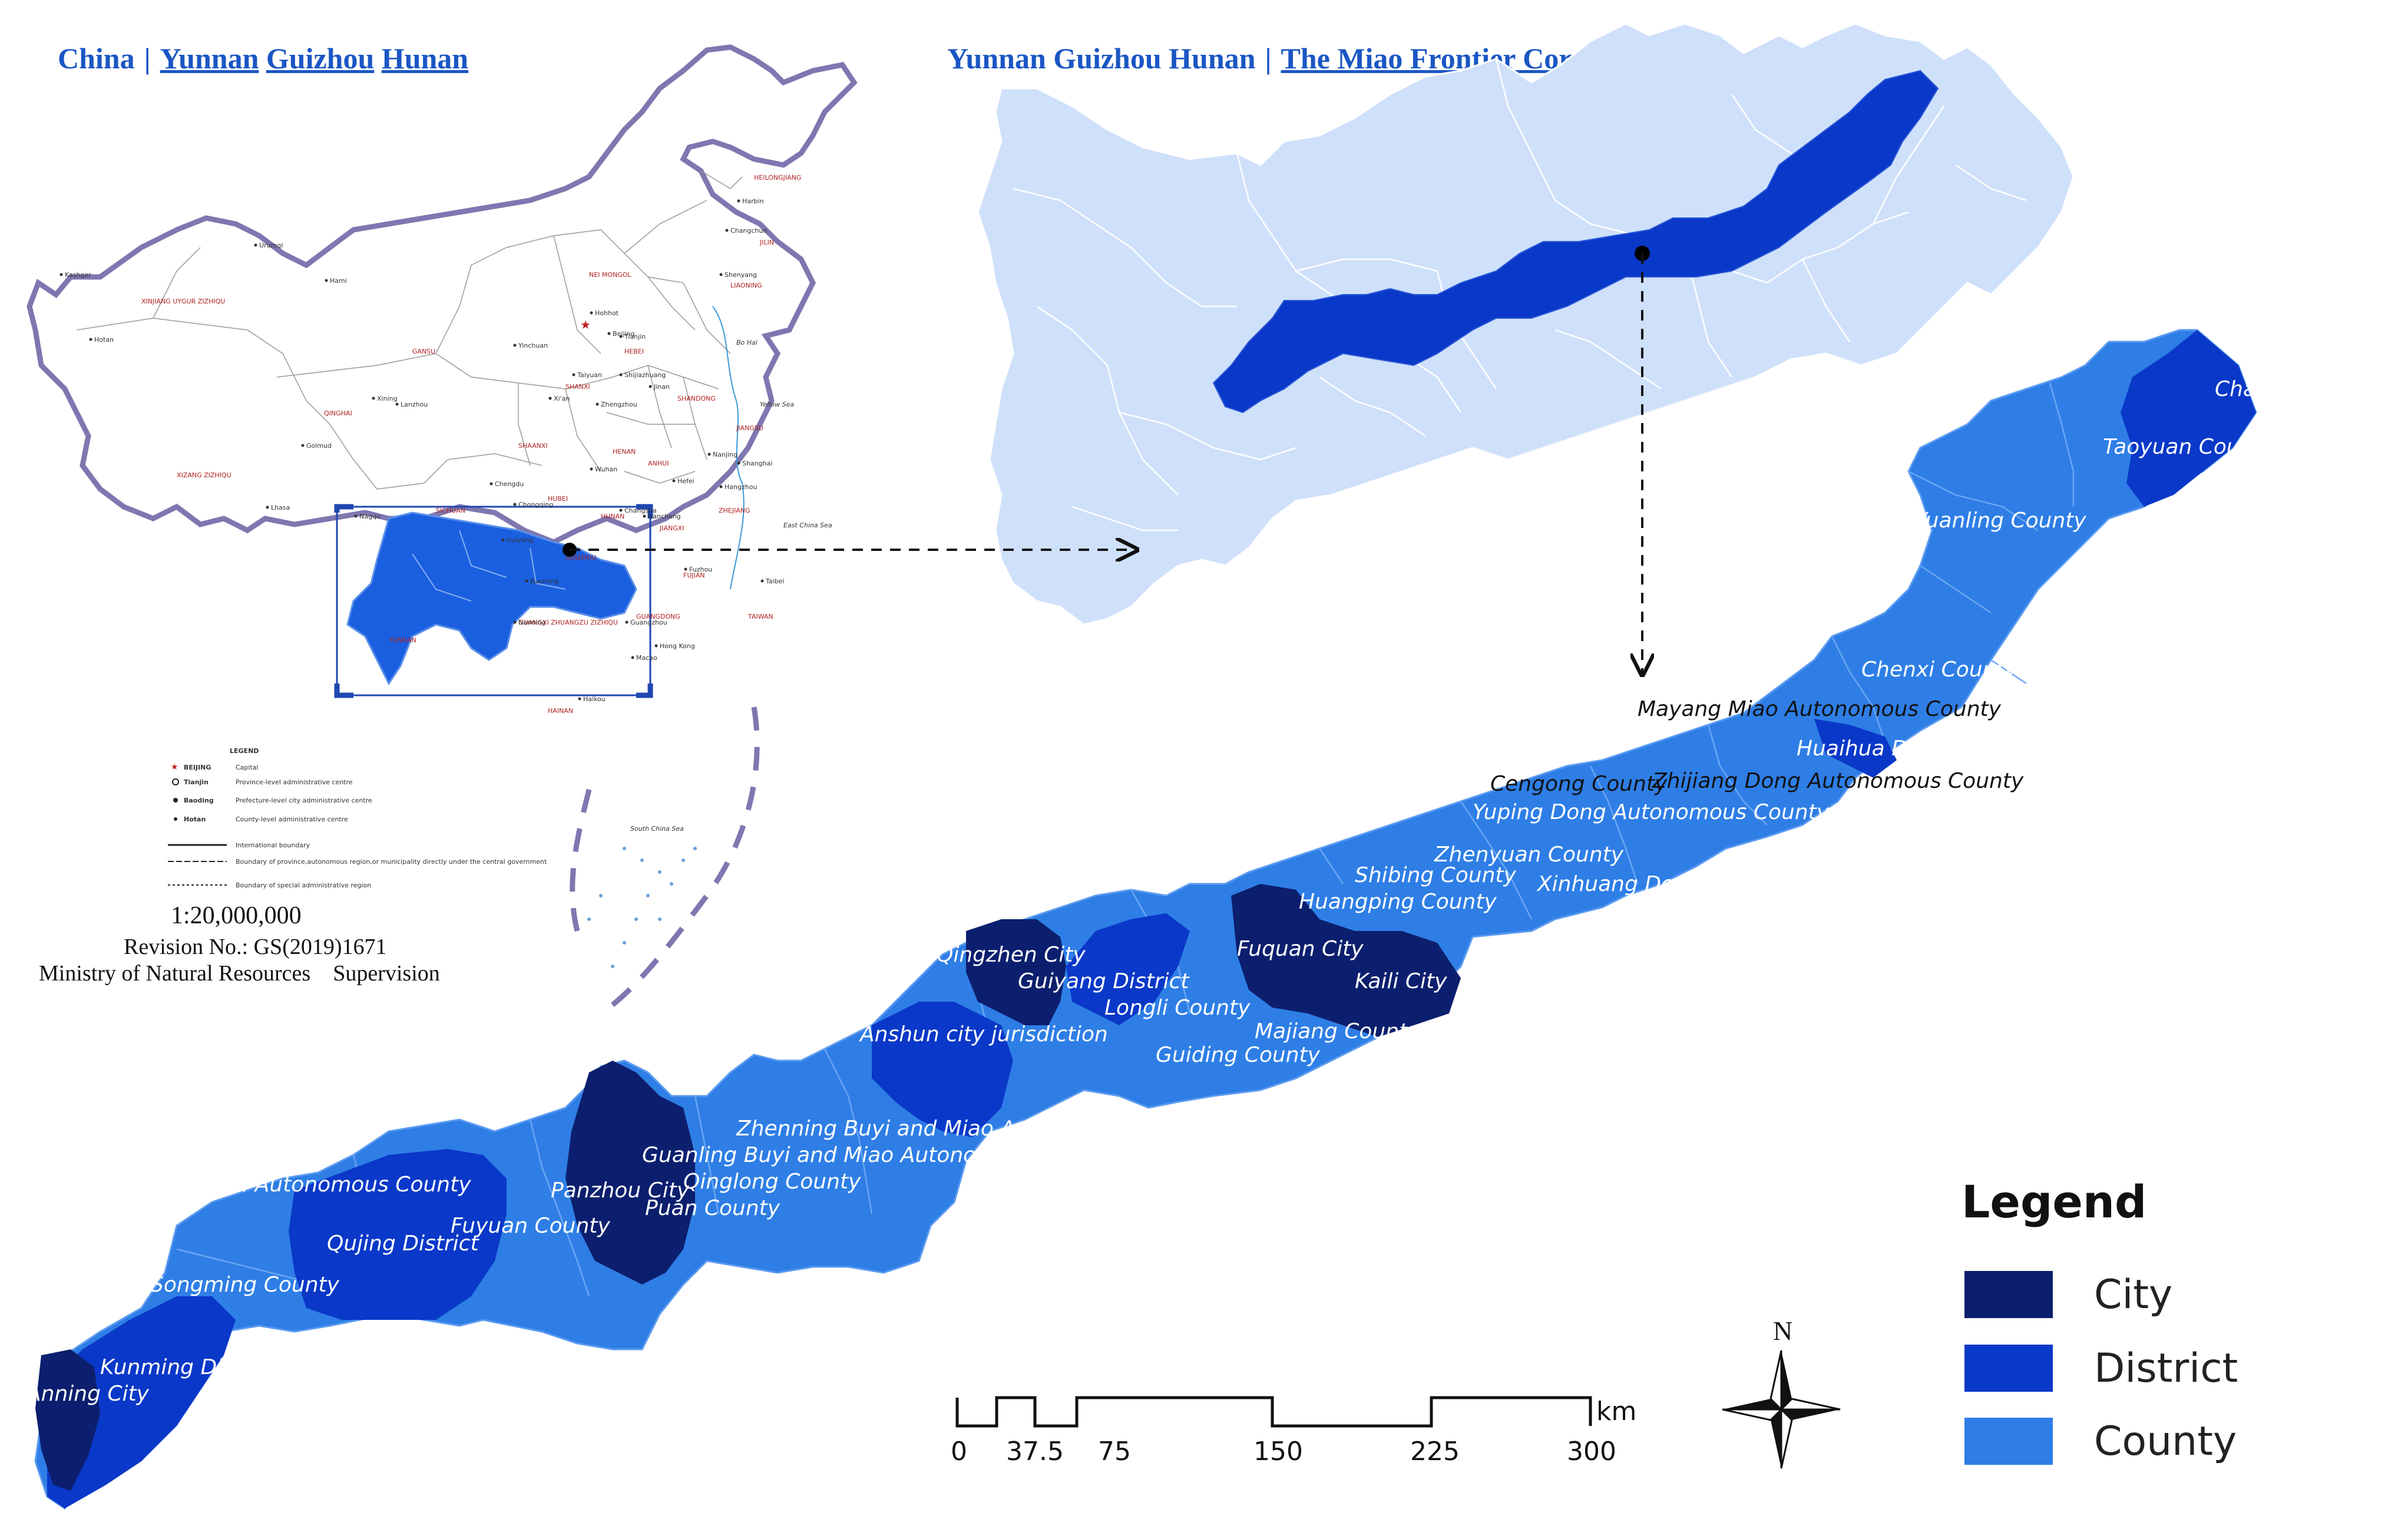 This screenshot has height=1532, width=2408. Describe the element at coordinates (766, 242) in the screenshot. I see `inset-region-label: JILIN` at that location.